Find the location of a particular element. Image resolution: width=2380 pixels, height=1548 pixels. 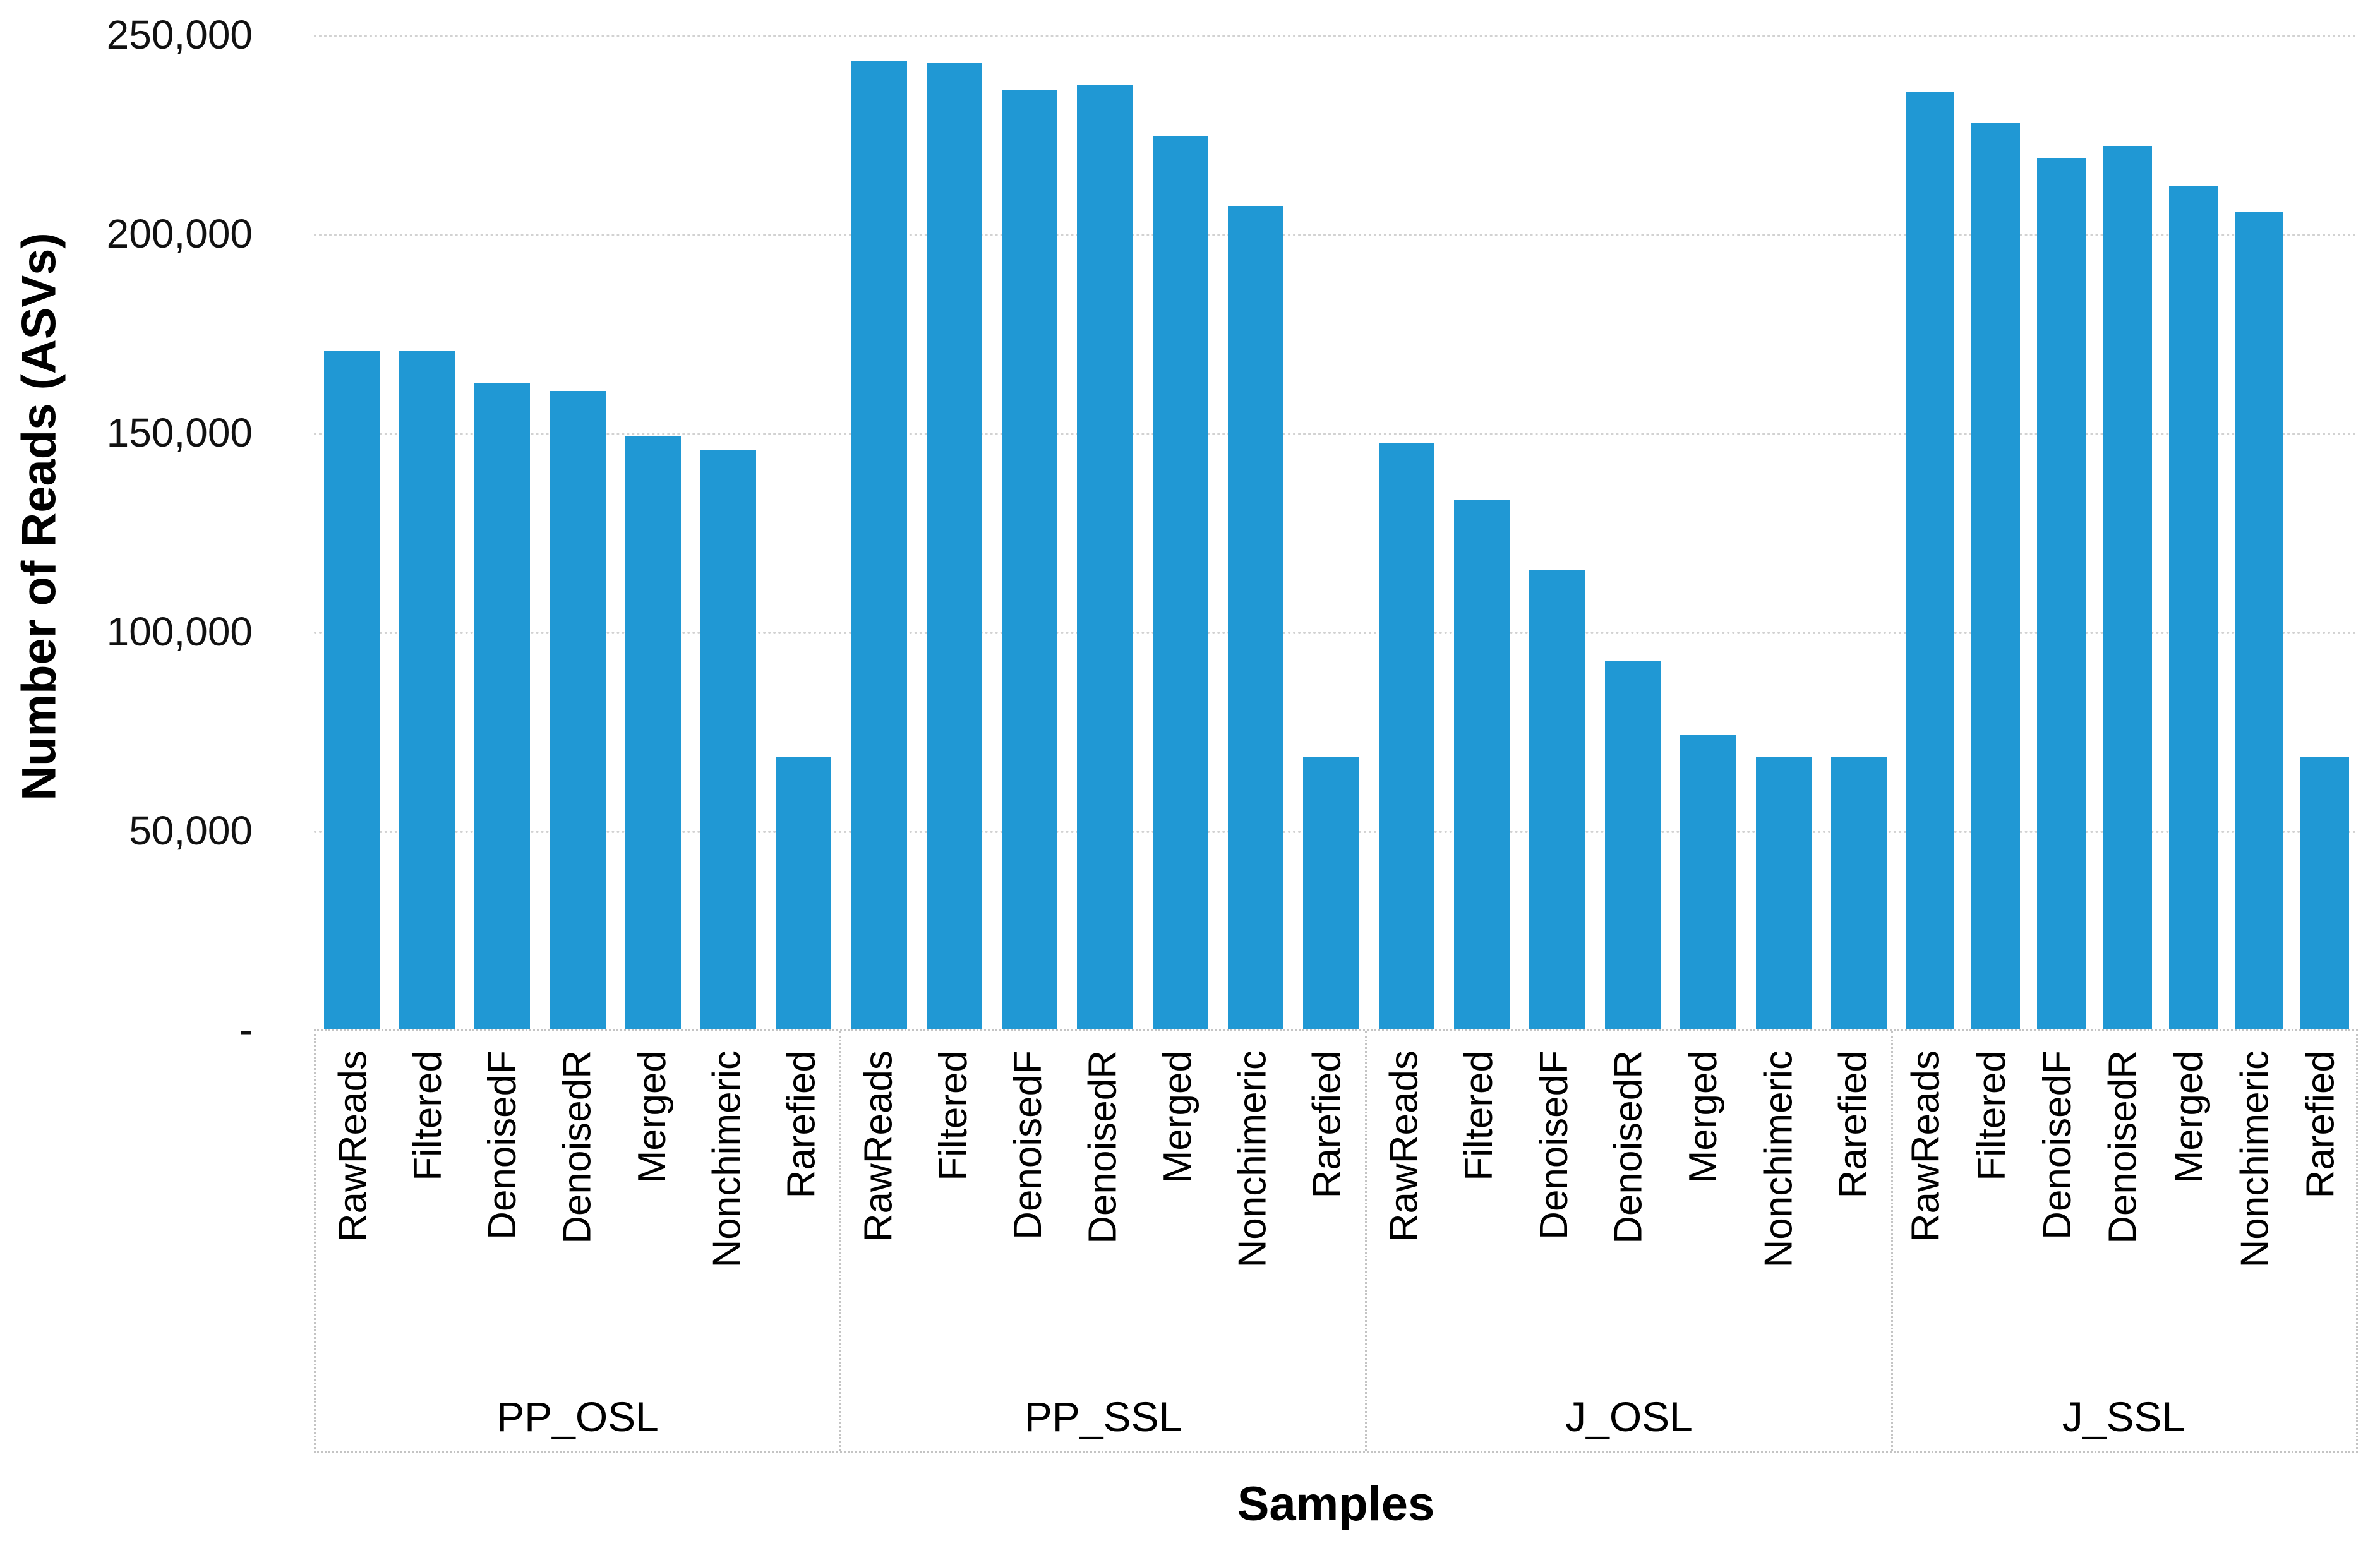

x-axis-title: Samples is located at coordinates (1336, 1504).